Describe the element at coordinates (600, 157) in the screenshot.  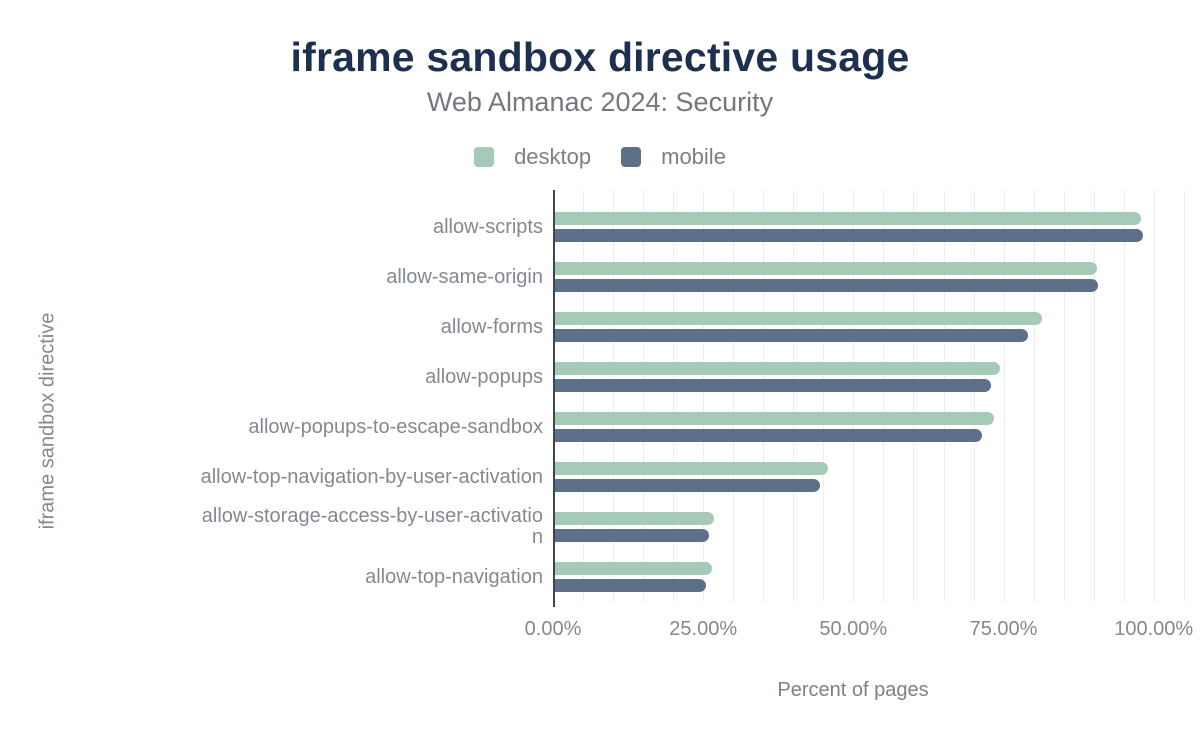
I see `legend: desktop mobile` at that location.